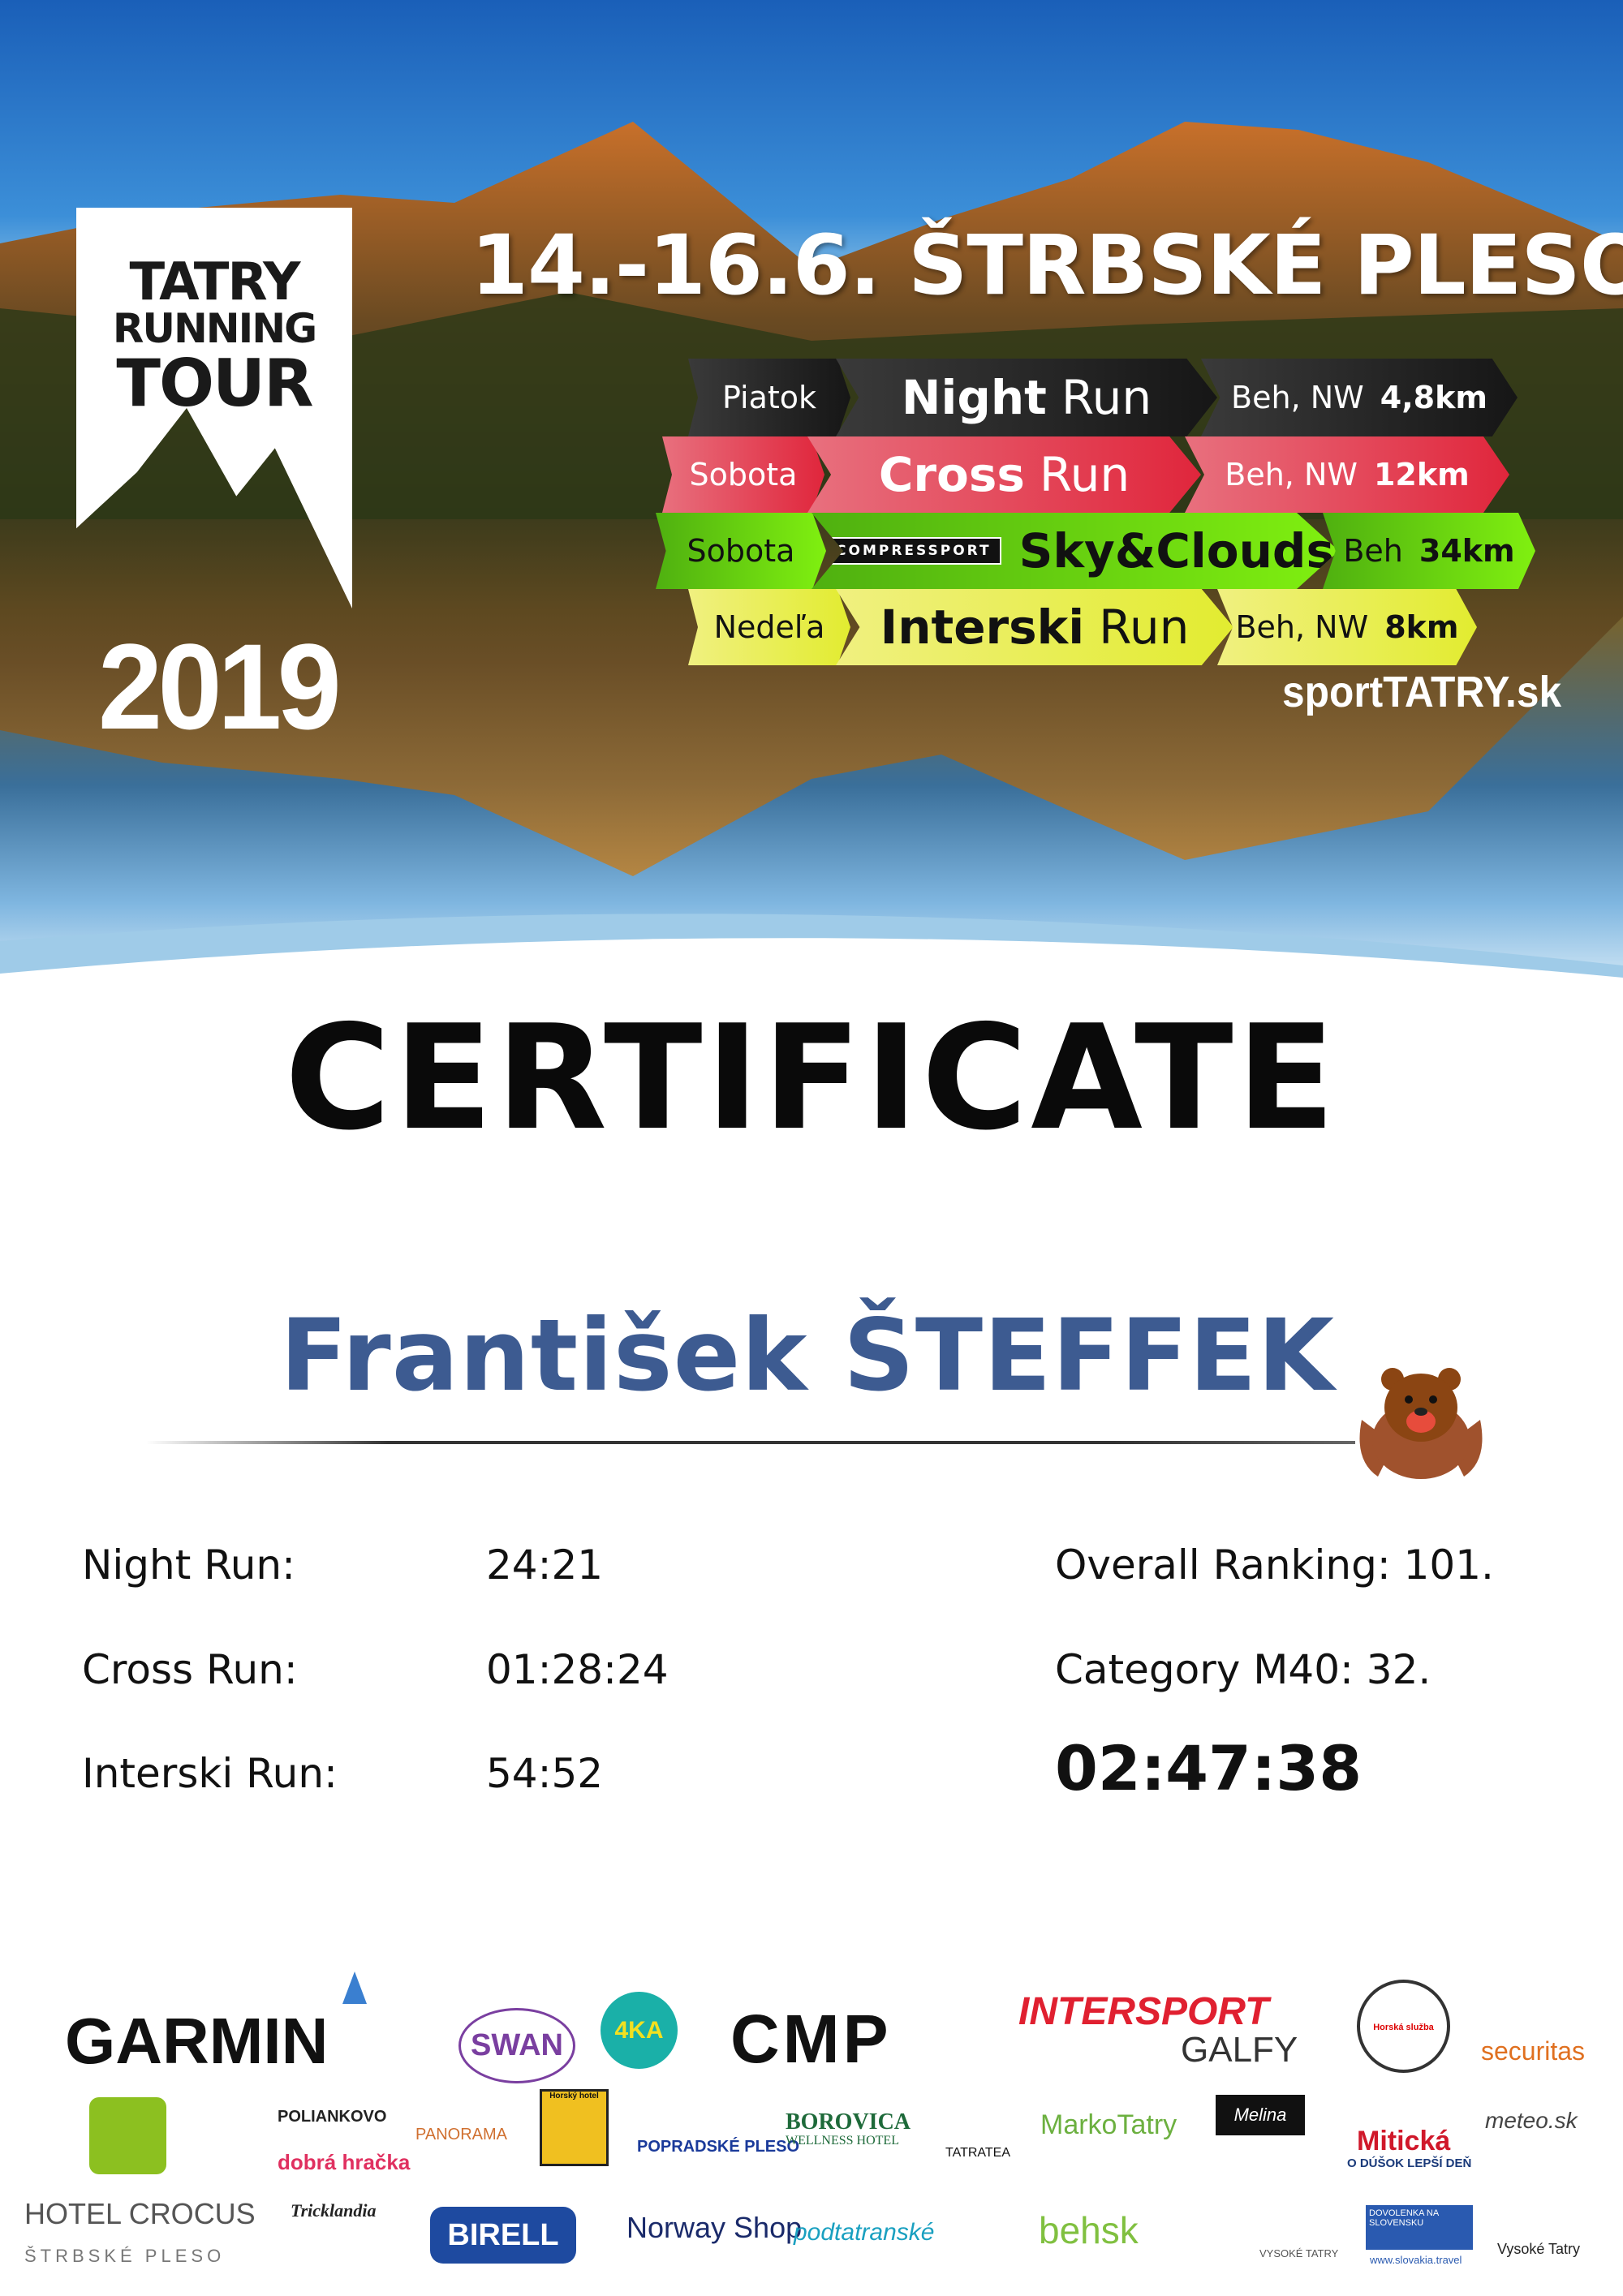  Describe the element at coordinates (977, 2153) in the screenshot. I see `sponsor-logo: TATRATEA` at that location.